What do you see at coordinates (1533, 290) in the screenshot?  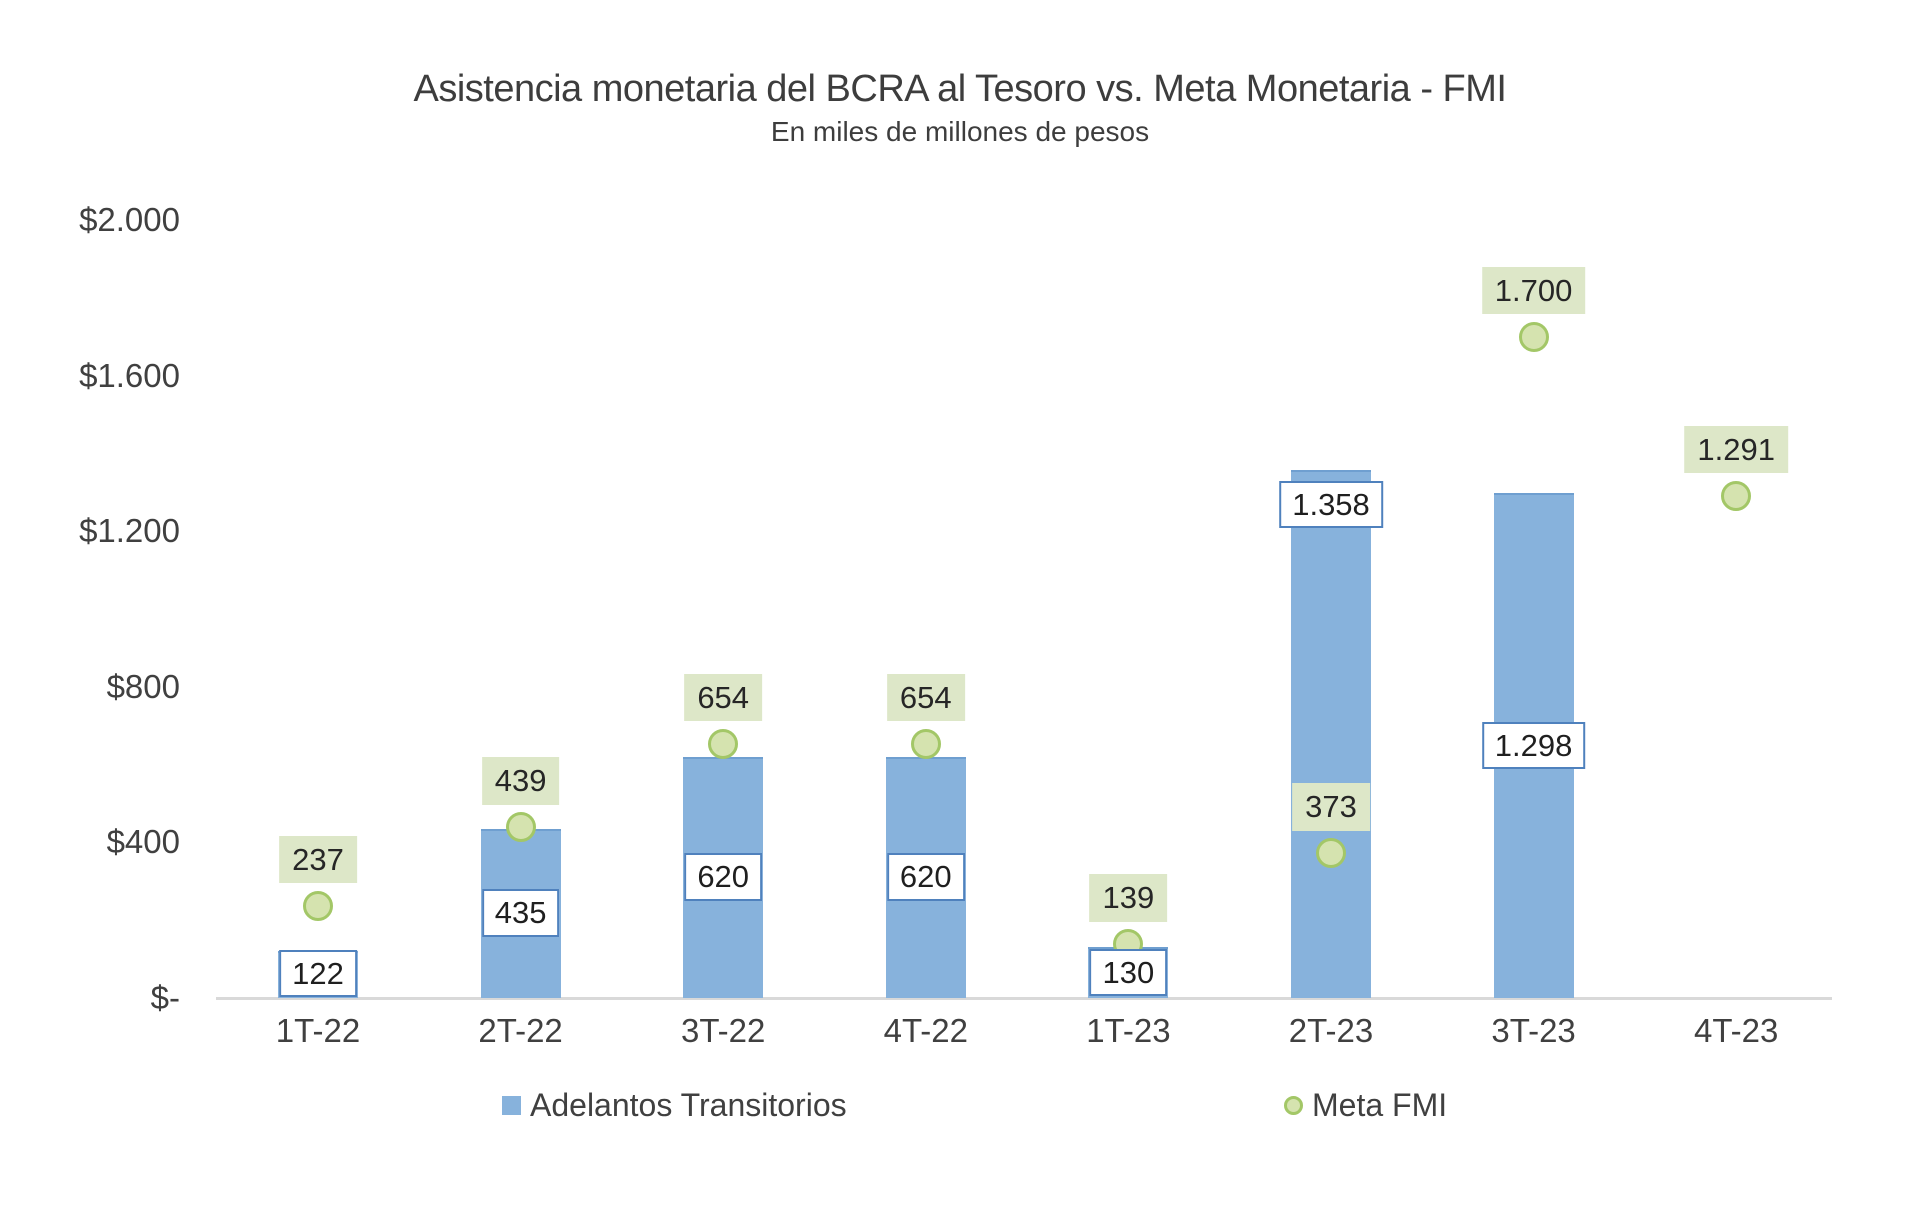 I see `meta-fmi-label-3T-23: 1.700` at bounding box center [1533, 290].